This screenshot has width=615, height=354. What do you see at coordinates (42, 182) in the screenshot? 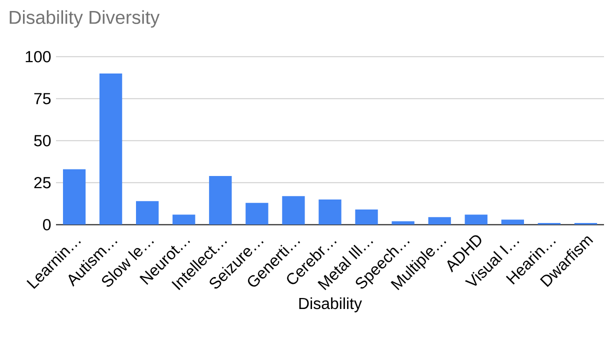
I see `y-tick-label: 25` at bounding box center [42, 182].